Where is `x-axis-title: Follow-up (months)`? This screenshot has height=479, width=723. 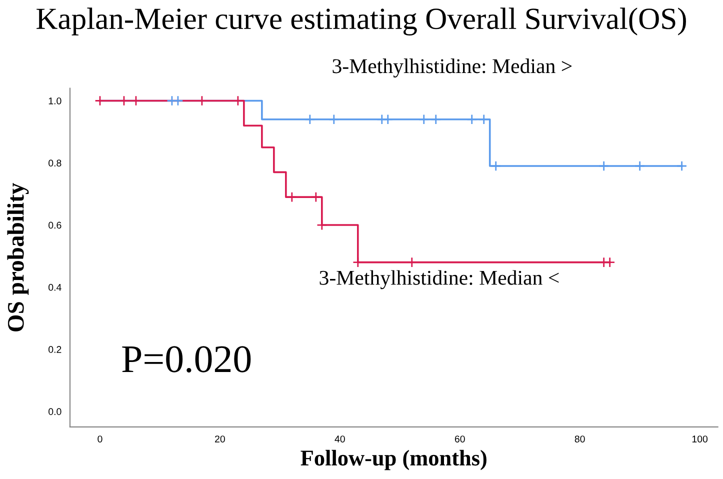
x-axis-title: Follow-up (months) is located at coordinates (393, 460).